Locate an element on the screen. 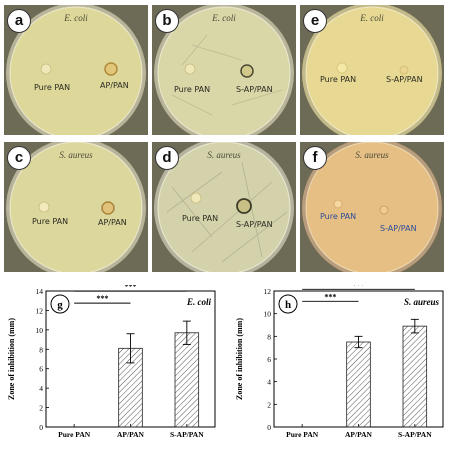 Image resolution: width=456 pixels, height=450 pixels. panel-letter: d is located at coordinates (167, 158).